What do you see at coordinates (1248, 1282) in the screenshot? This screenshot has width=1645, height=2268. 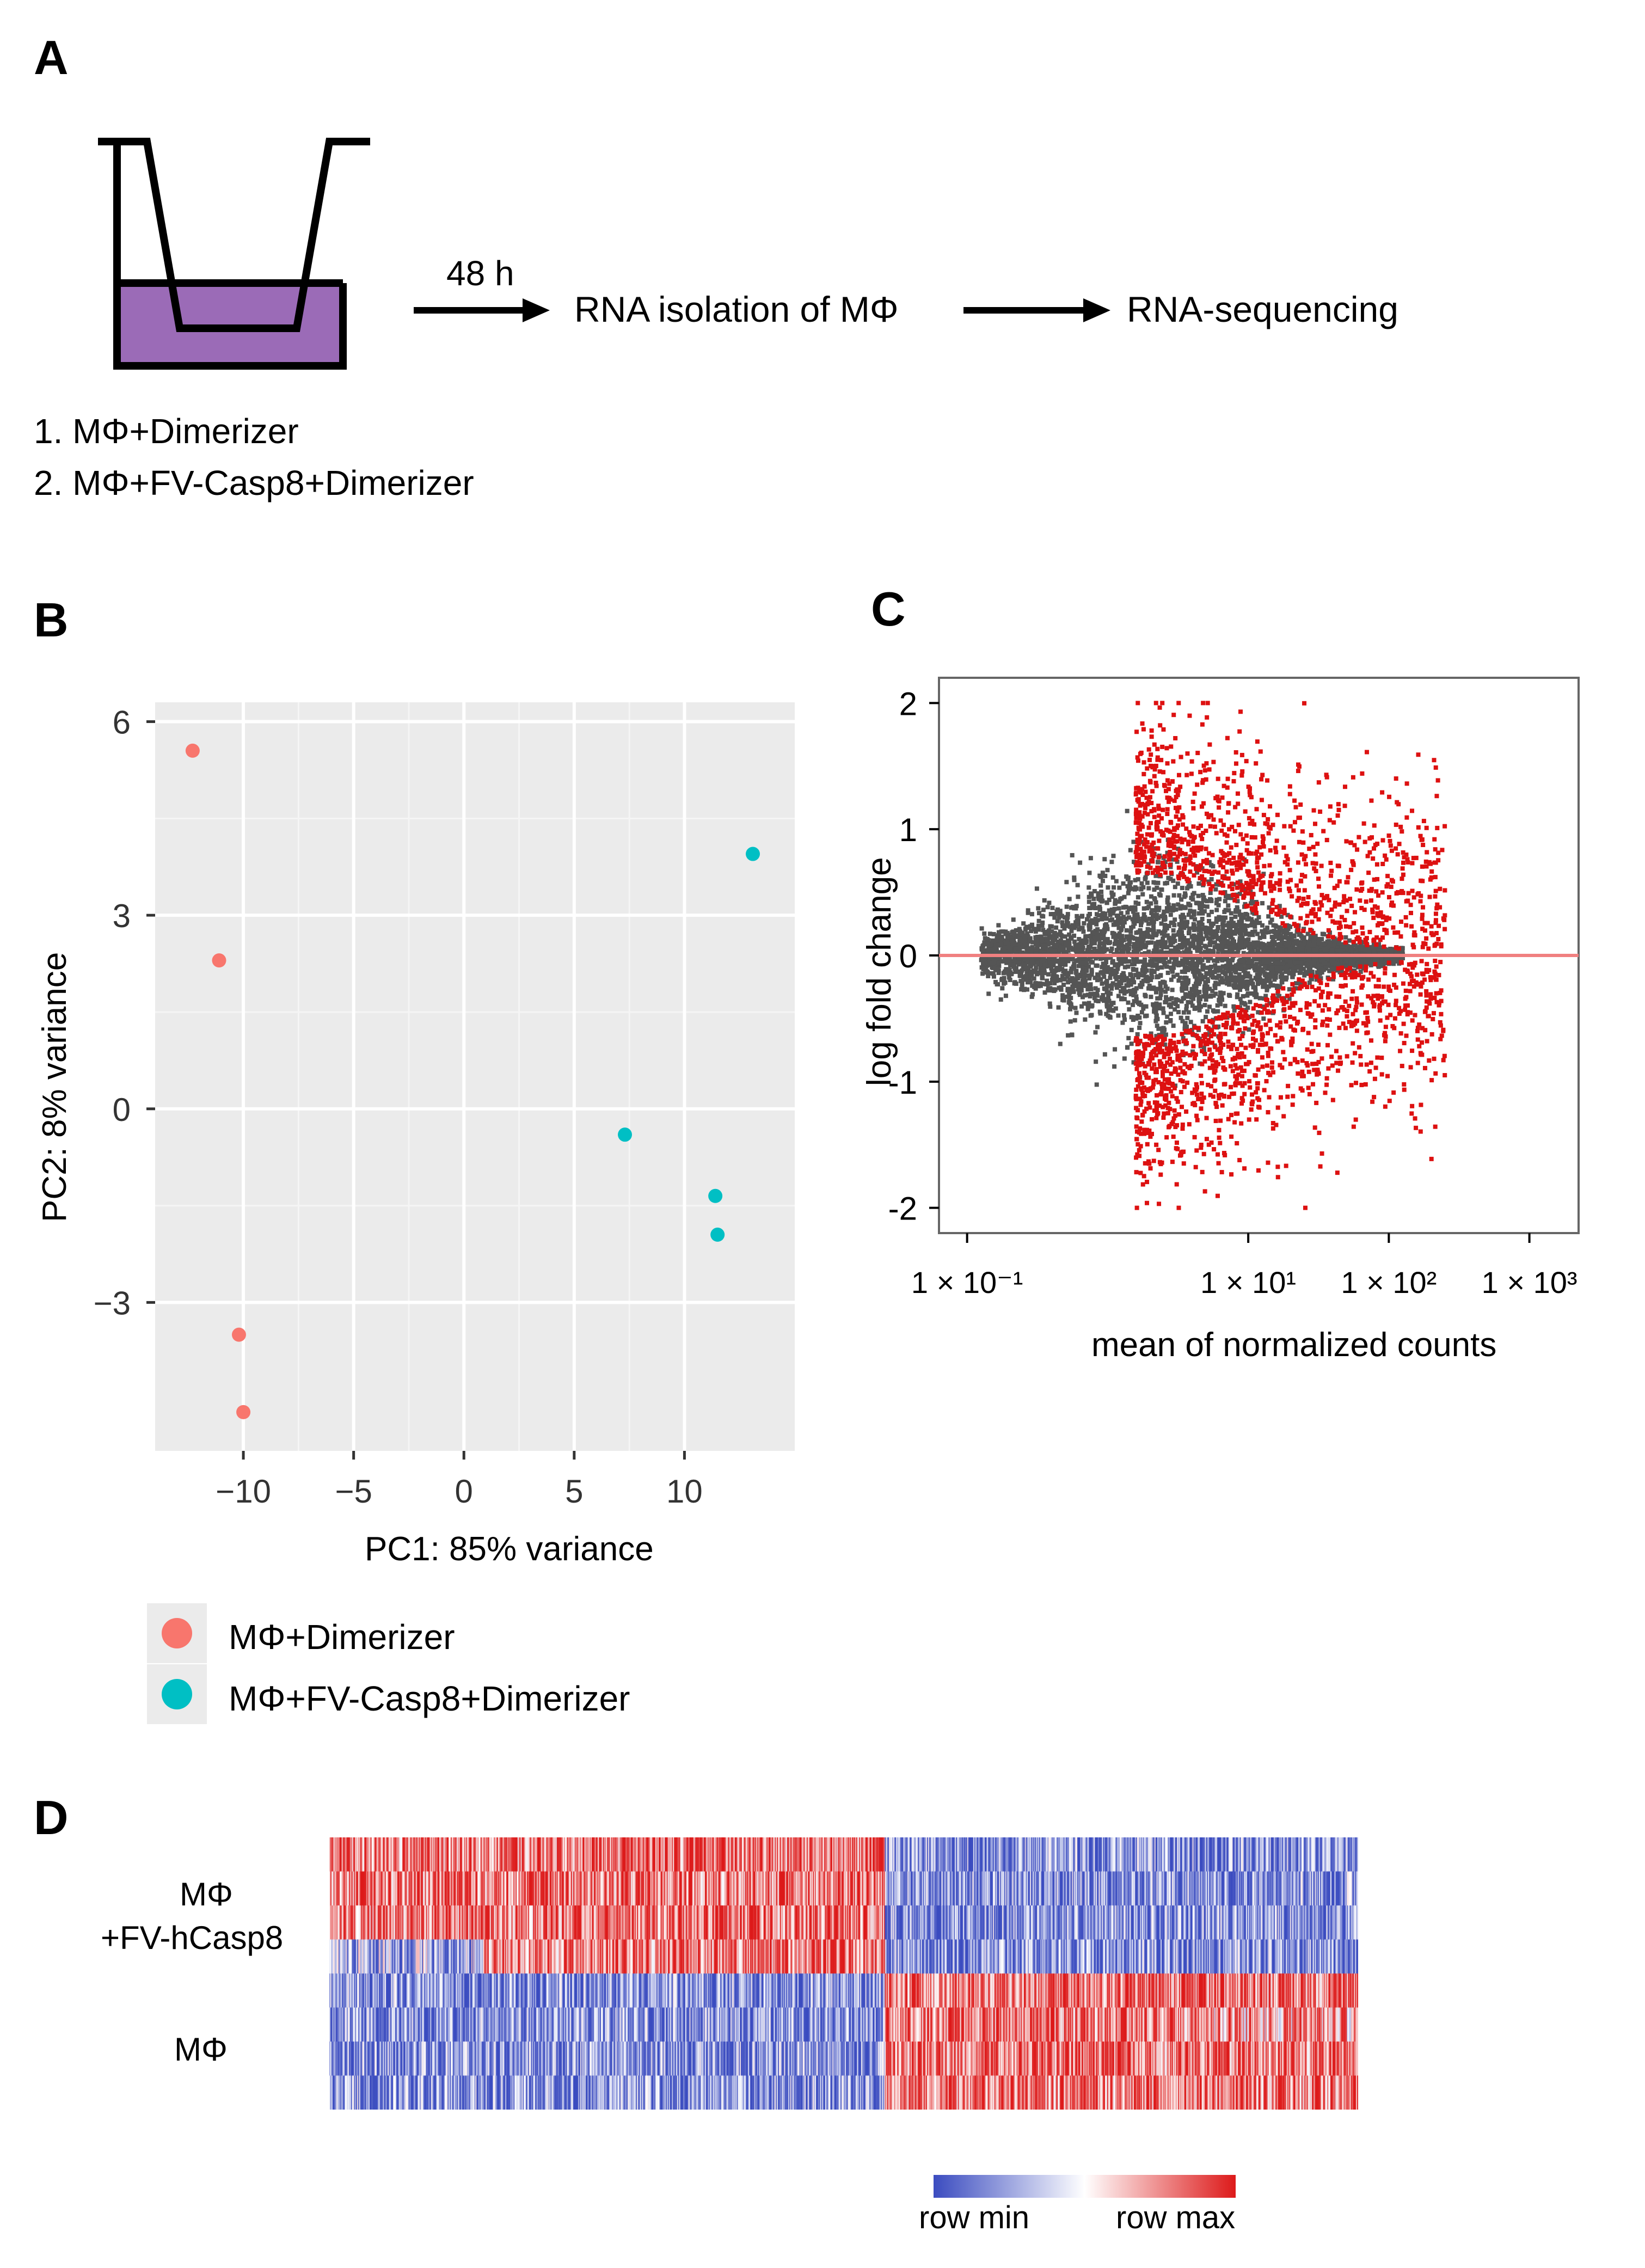 I see `ma-xtick-label: 1 × 10¹` at bounding box center [1248, 1282].